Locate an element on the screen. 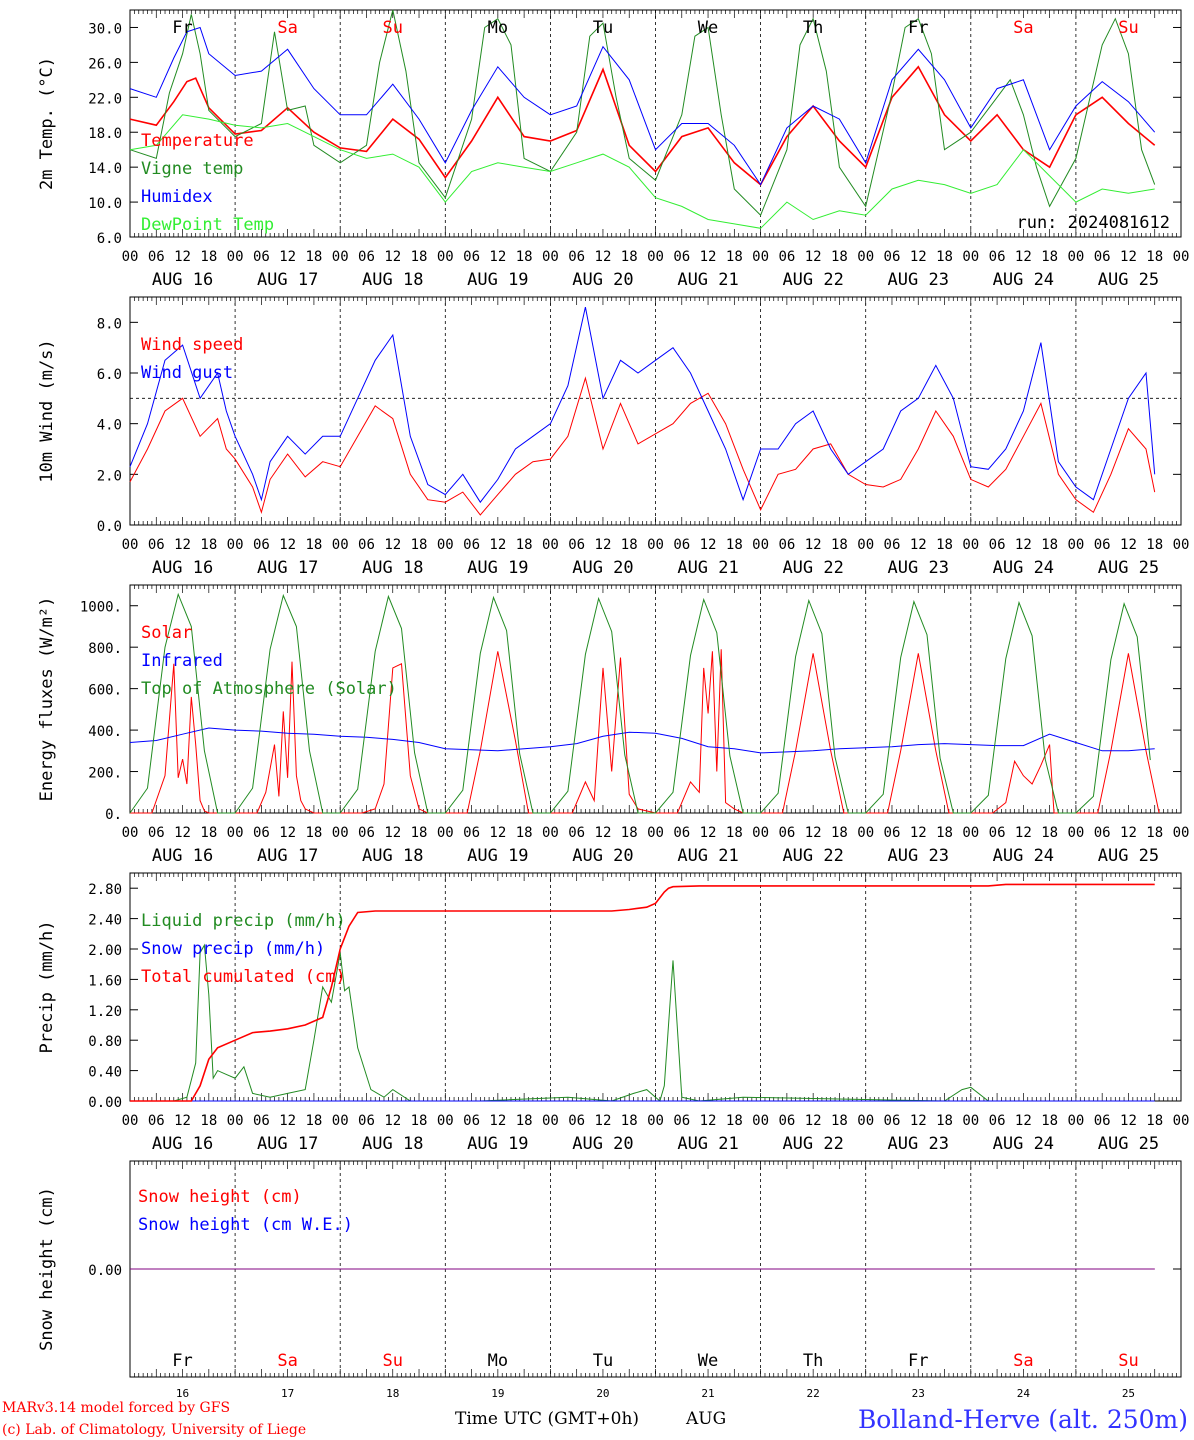 The image size is (1194, 1440). date-label: AUG 21 is located at coordinates (707, 1144).